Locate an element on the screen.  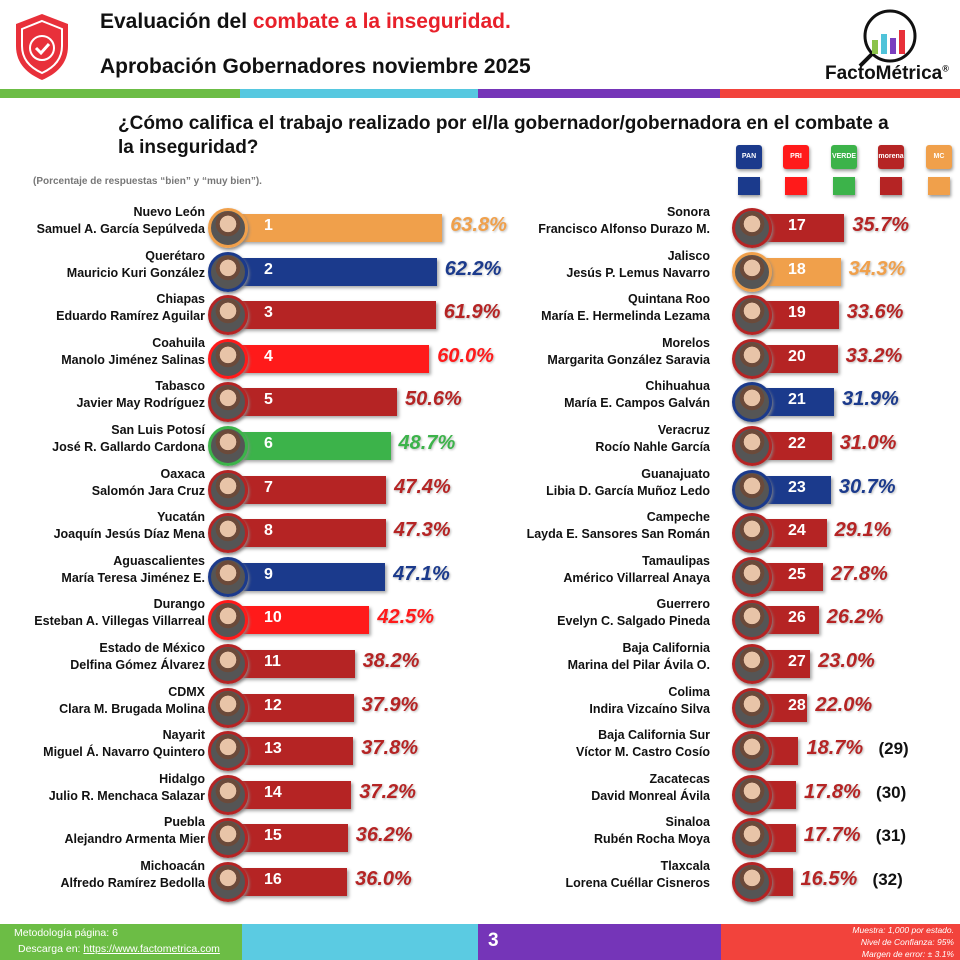
governor-label: Morelos Margarita González Saravia is located at coordinates (628, 352).